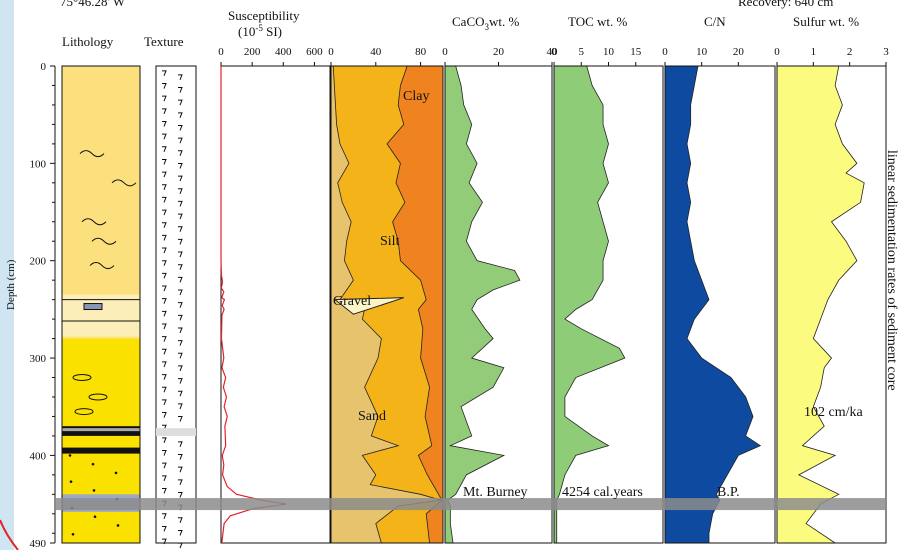 This screenshot has width=899, height=550. What do you see at coordinates (715, 21) in the screenshot?
I see `cn-title: C/N` at bounding box center [715, 21].